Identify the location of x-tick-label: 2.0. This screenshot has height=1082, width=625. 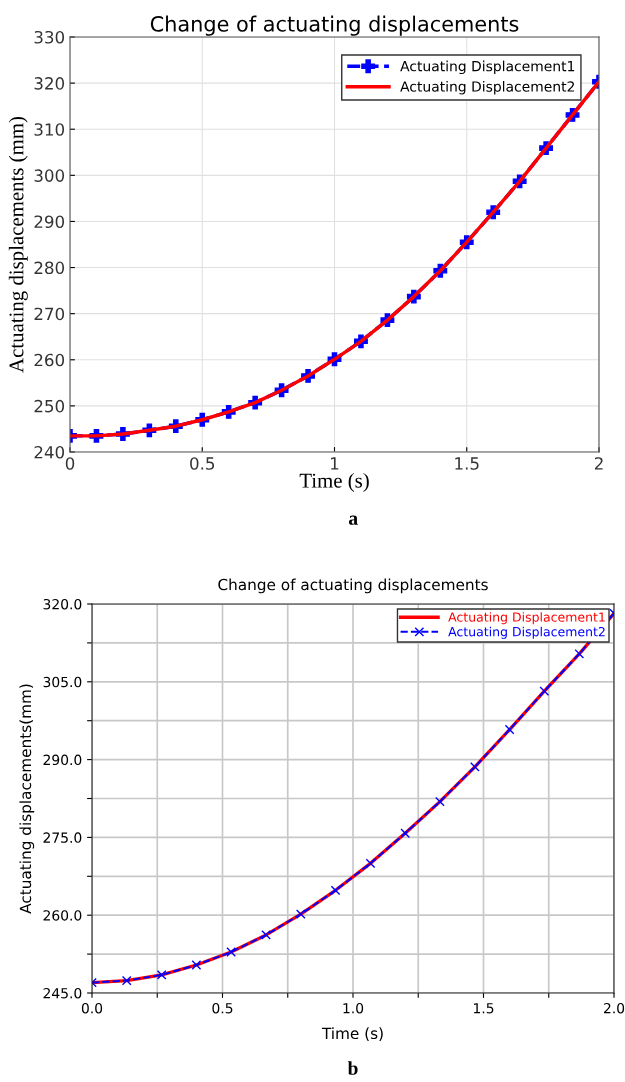
(614, 1008).